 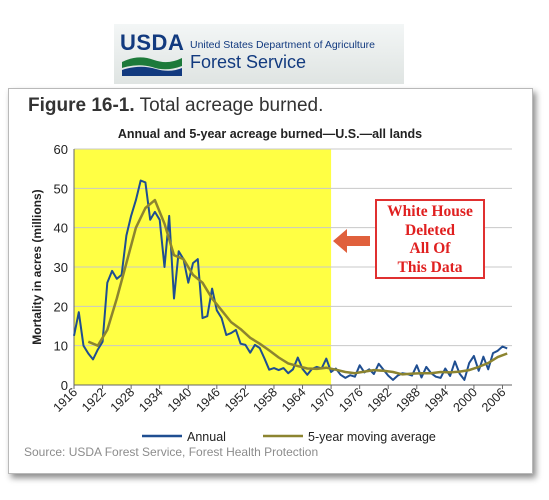 I want to click on y-tick-label: 30, so click(x=61, y=267).